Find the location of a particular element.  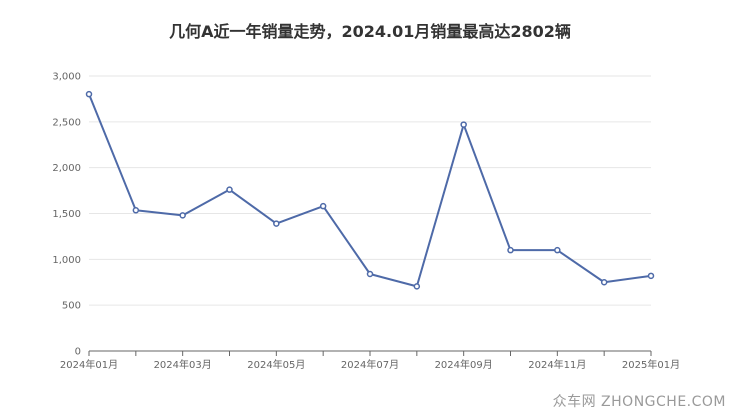

watermark: 众车网 ZHONGCHE.COM is located at coordinates (639, 402).